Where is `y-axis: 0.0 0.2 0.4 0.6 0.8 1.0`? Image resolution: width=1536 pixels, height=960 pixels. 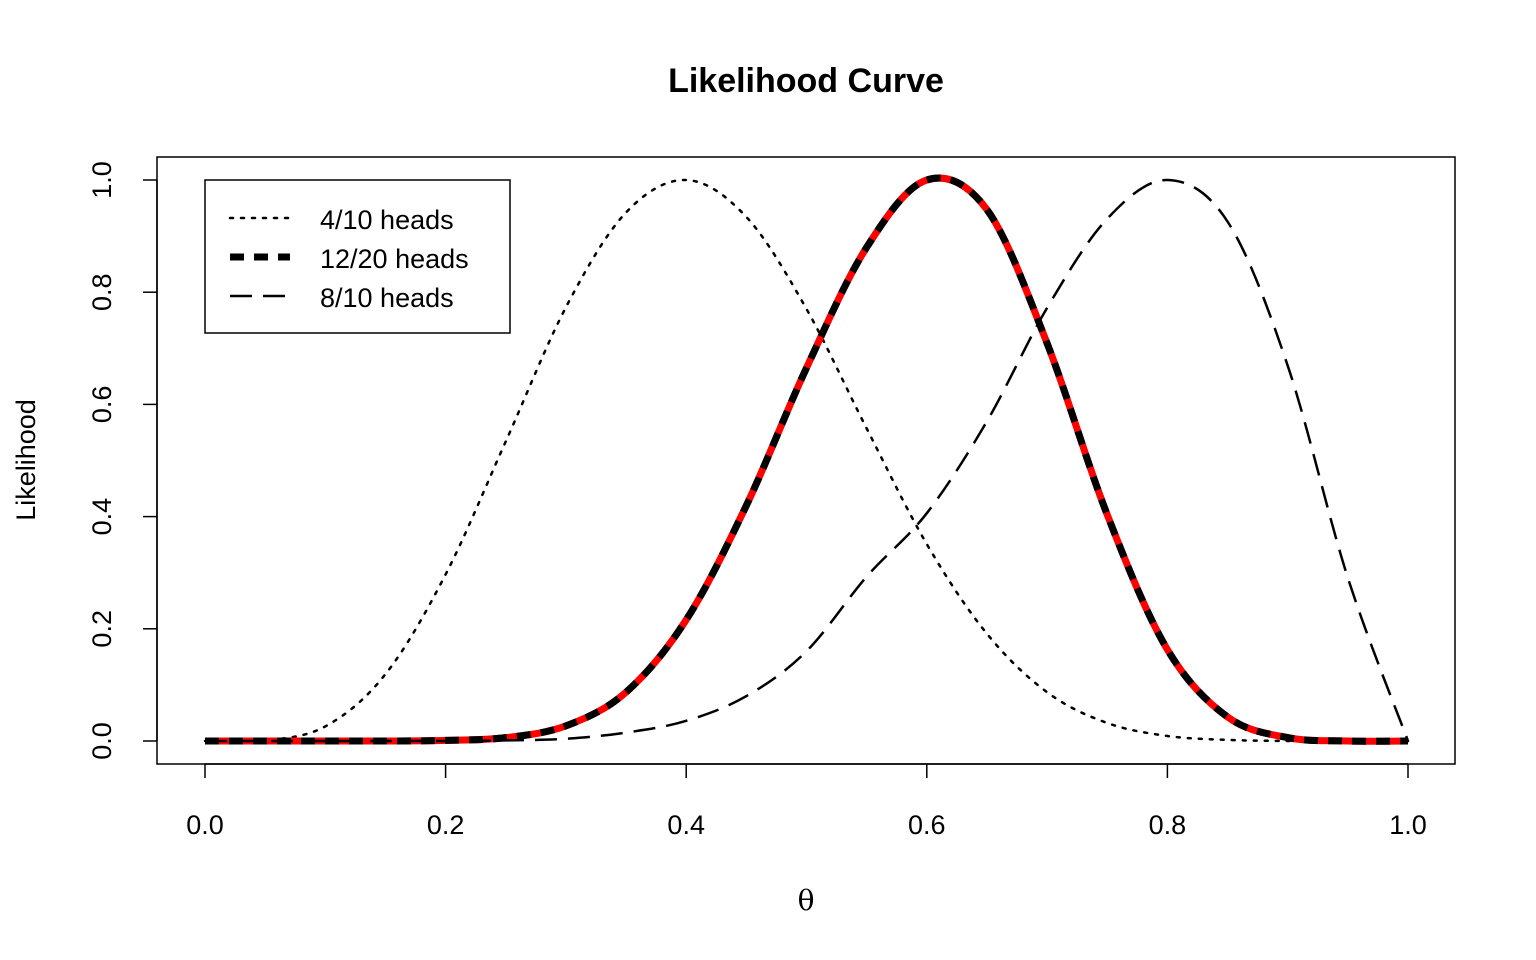 y-axis: 0.0 0.2 0.4 0.6 0.8 1.0 is located at coordinates (122, 460).